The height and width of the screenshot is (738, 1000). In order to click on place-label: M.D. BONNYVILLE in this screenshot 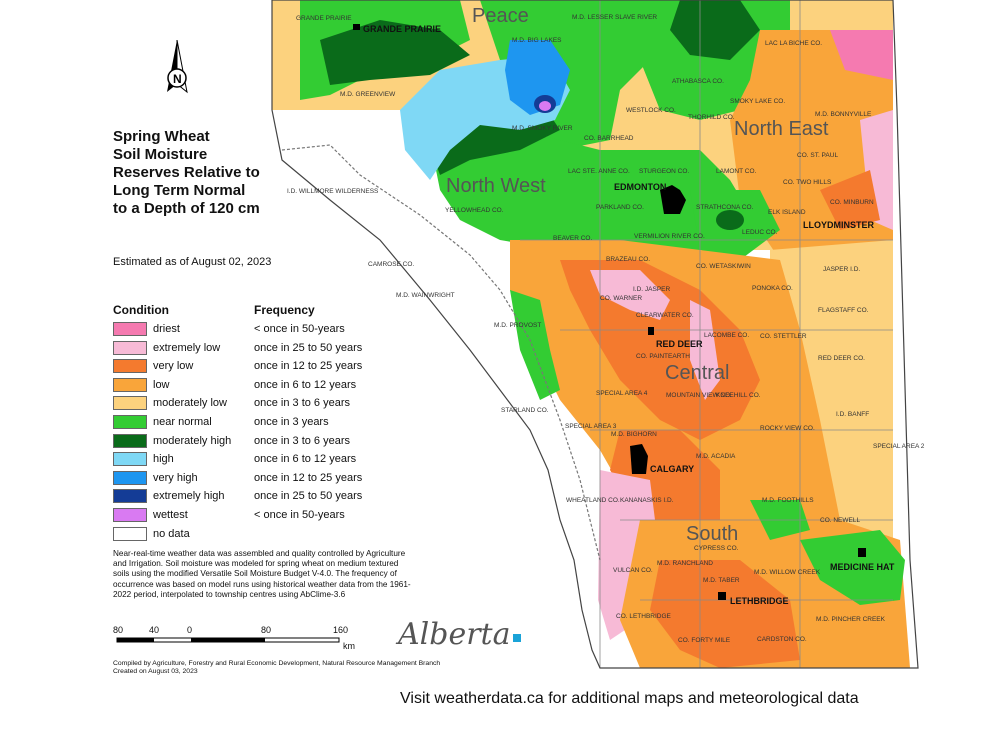, I will do `click(843, 114)`.